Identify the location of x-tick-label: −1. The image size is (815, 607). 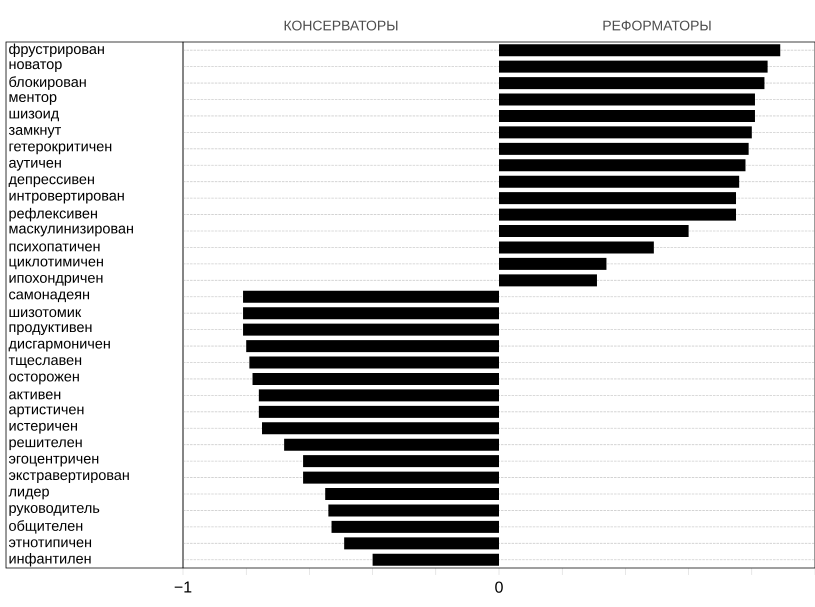
(183, 587).